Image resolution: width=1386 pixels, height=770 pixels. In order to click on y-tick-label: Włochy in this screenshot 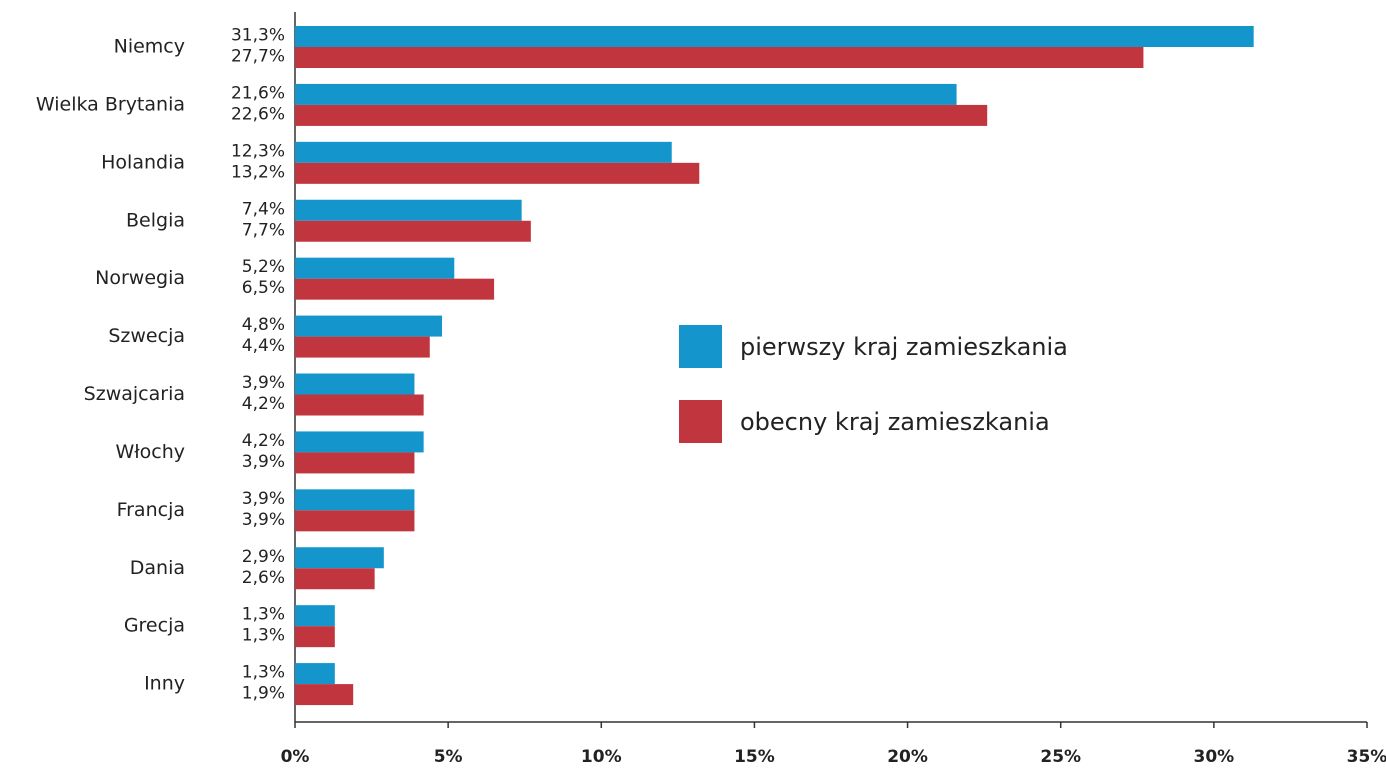, I will do `click(150, 452)`.